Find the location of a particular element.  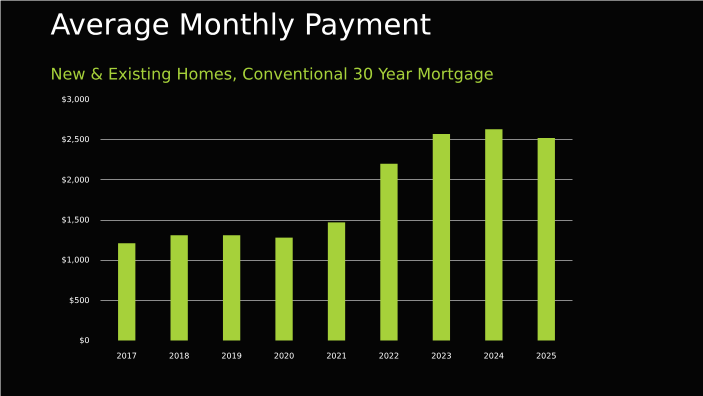

x-tick-label: 2020 is located at coordinates (284, 356).